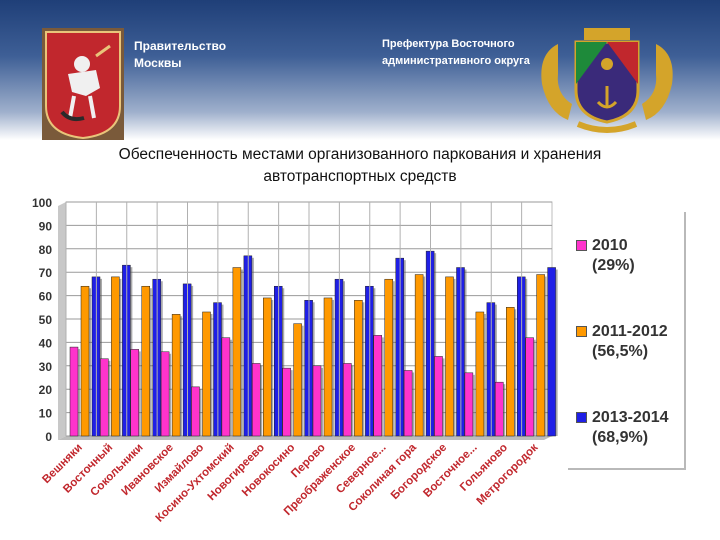 The width and height of the screenshot is (720, 540). Describe the element at coordinates (46, 414) in the screenshot. I see `y-tick-label: 10` at that location.